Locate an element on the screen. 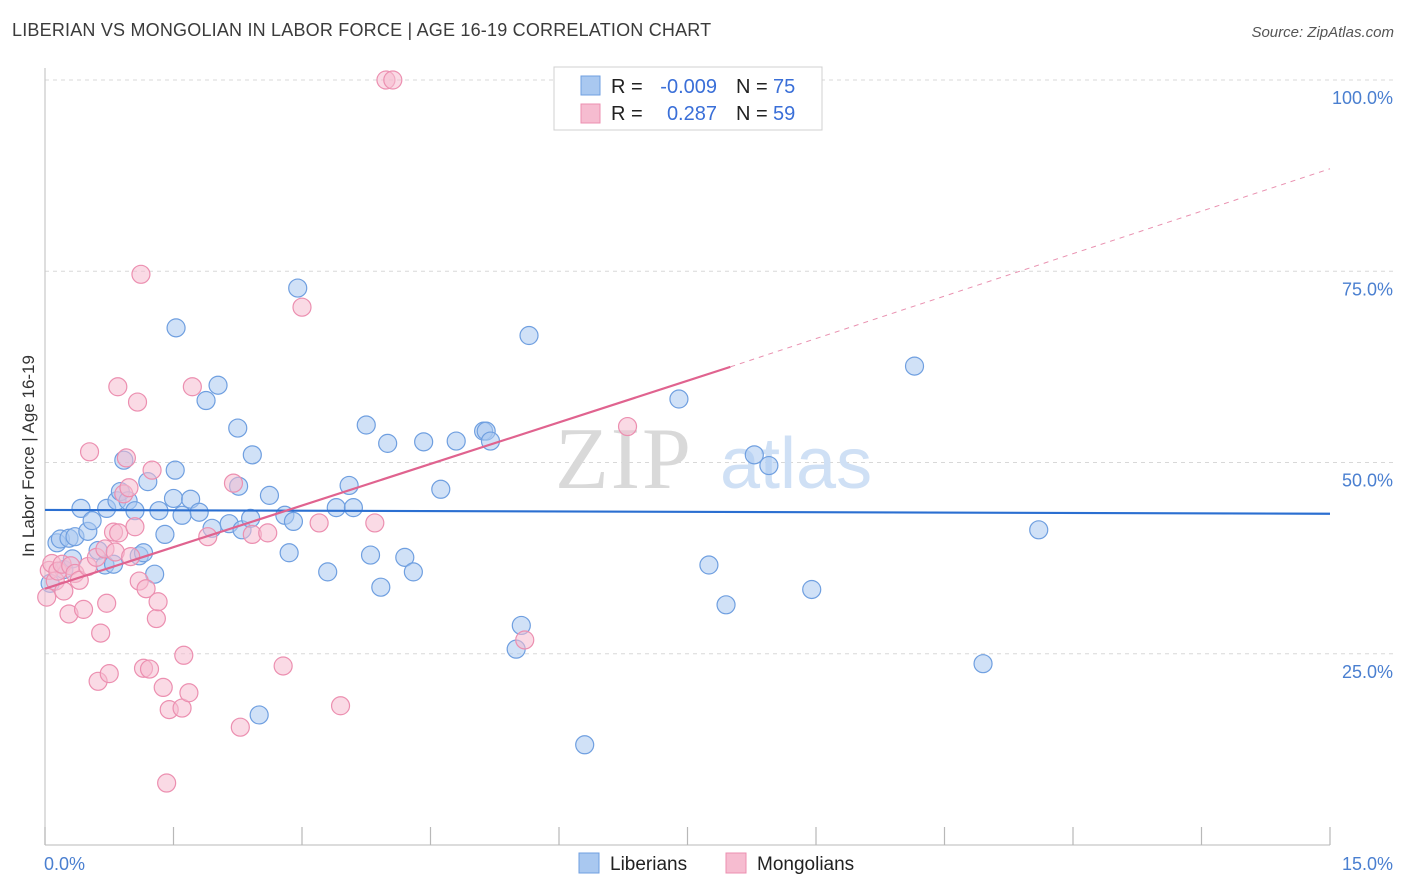 This screenshot has height=892, width=1406. legend-n-label-2: N = is located at coordinates (752, 114).